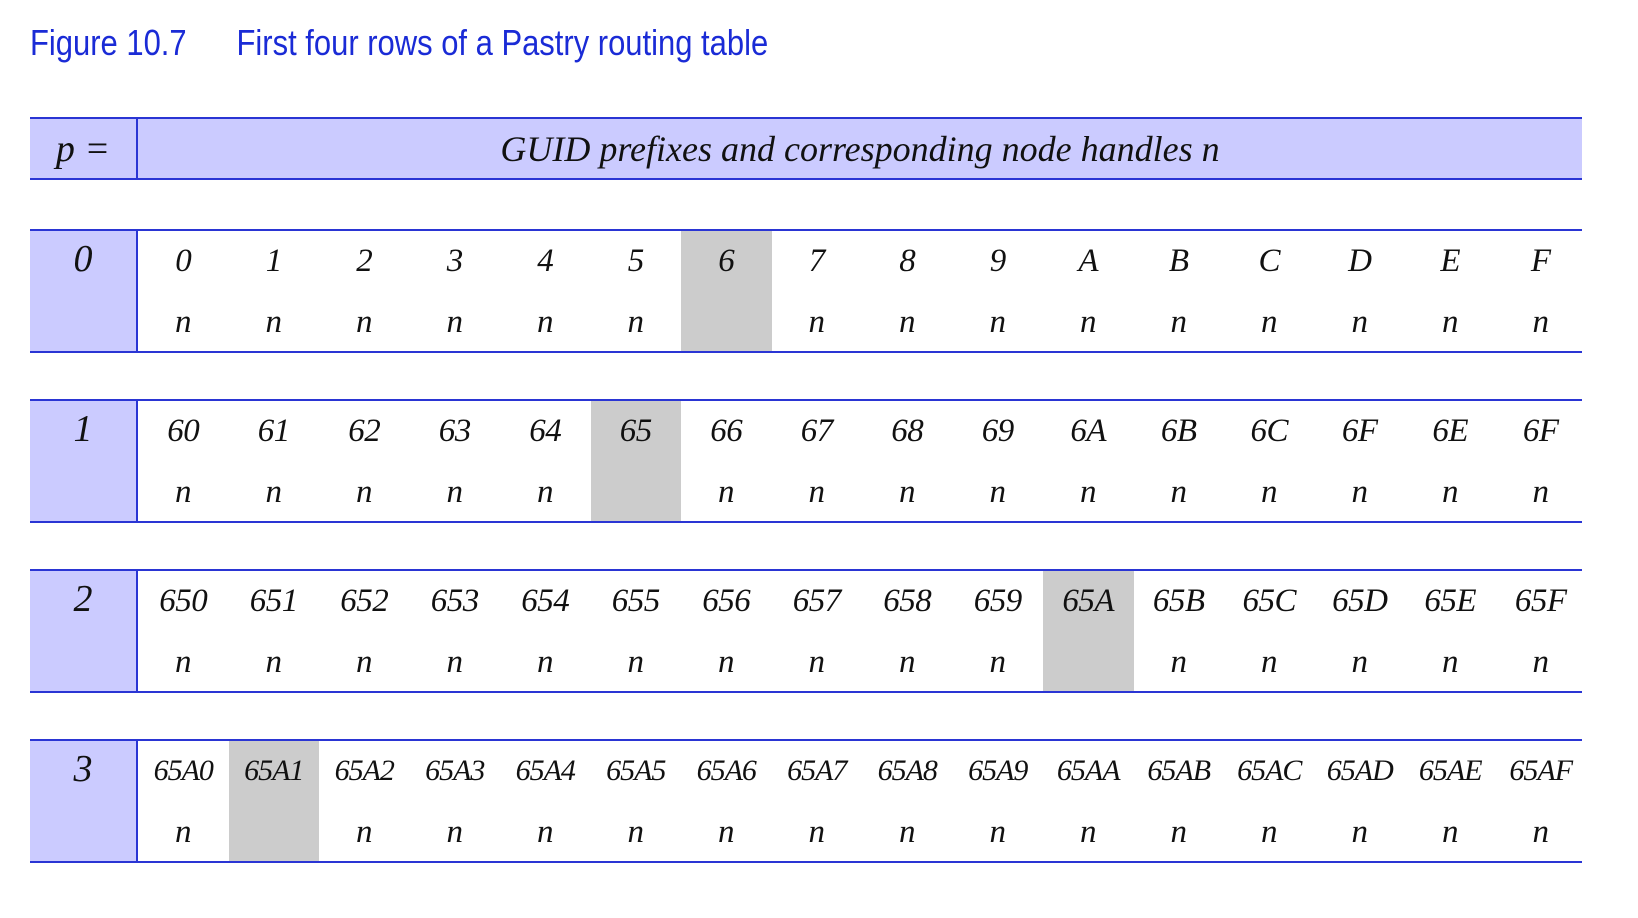  What do you see at coordinates (1360, 801) in the screenshot?
I see `prefix-cell: 65AD n` at bounding box center [1360, 801].